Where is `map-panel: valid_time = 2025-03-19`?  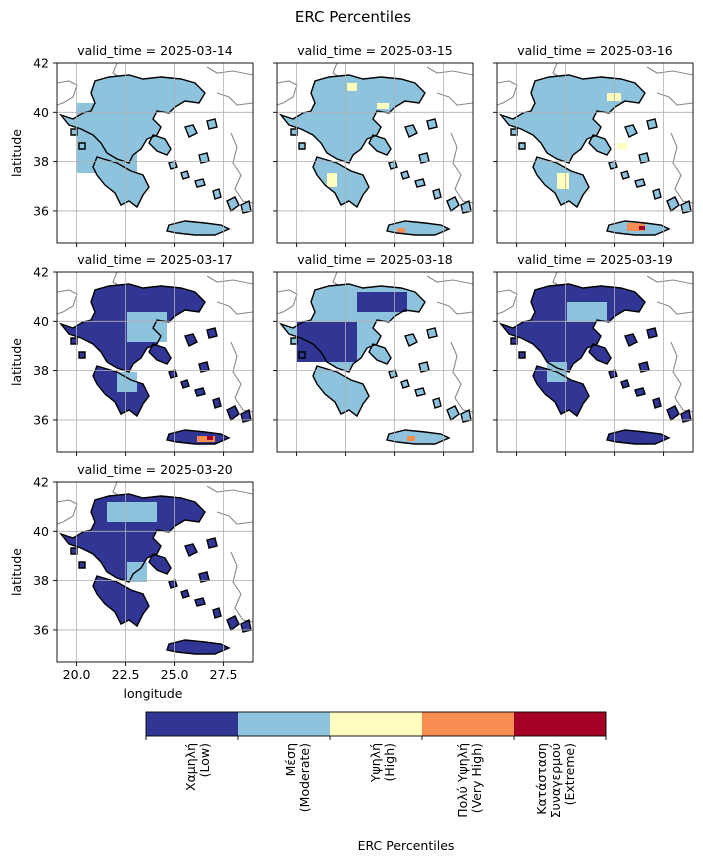
map-panel: valid_time = 2025-03-19 is located at coordinates (593, 354).